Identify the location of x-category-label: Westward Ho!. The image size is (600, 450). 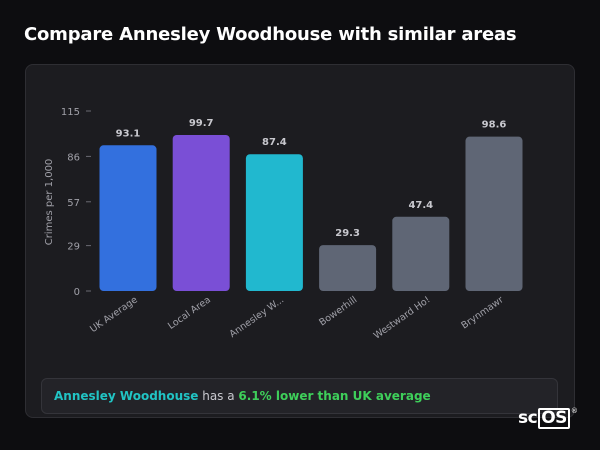
(402, 317).